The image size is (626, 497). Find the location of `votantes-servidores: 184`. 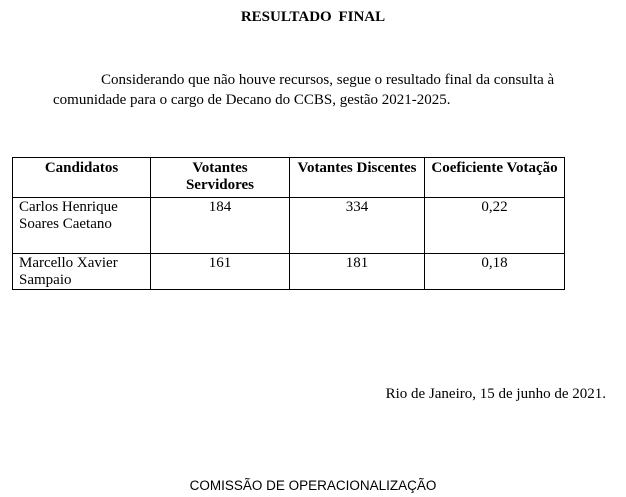

votantes-servidores: 184 is located at coordinates (220, 225).